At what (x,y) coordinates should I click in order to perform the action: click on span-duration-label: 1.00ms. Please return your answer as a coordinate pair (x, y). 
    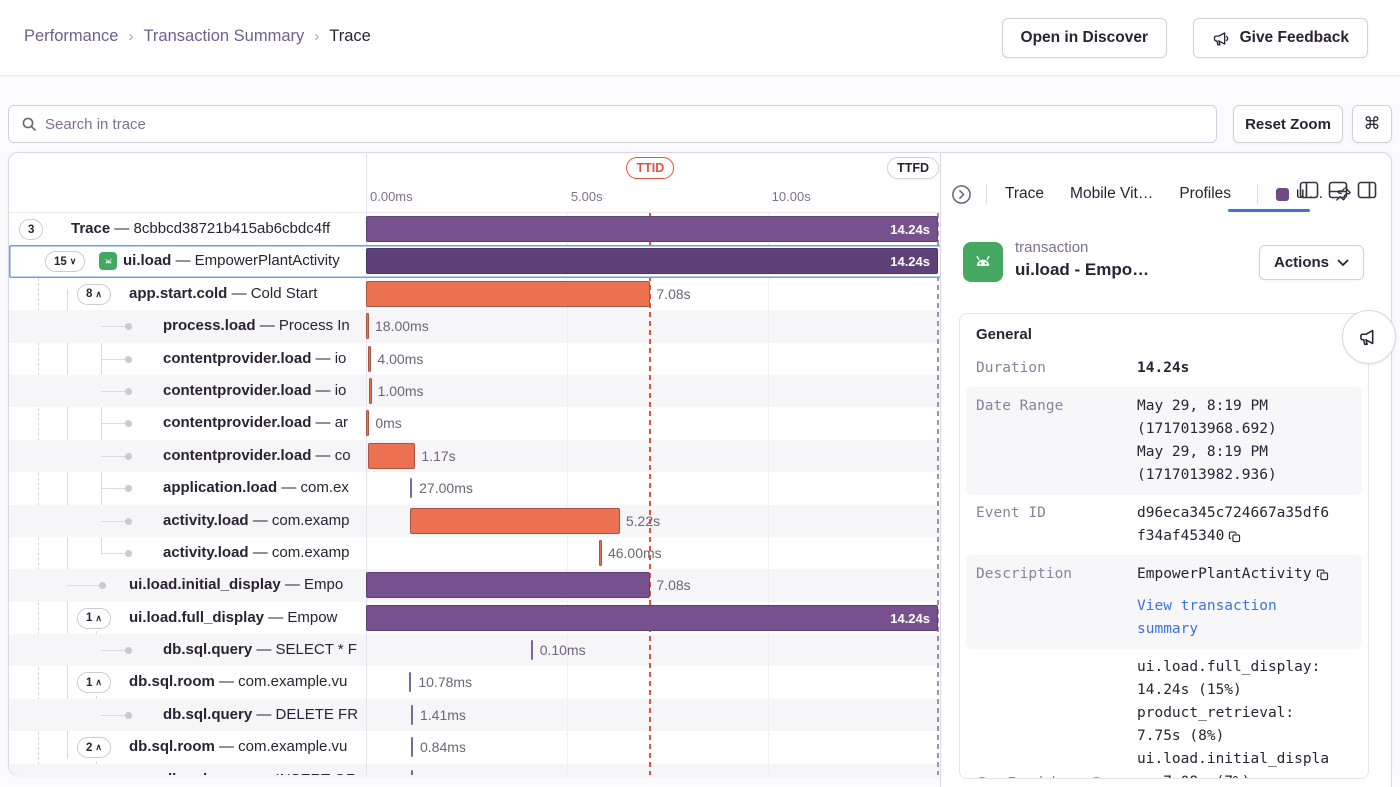
    Looking at the image, I should click on (400, 390).